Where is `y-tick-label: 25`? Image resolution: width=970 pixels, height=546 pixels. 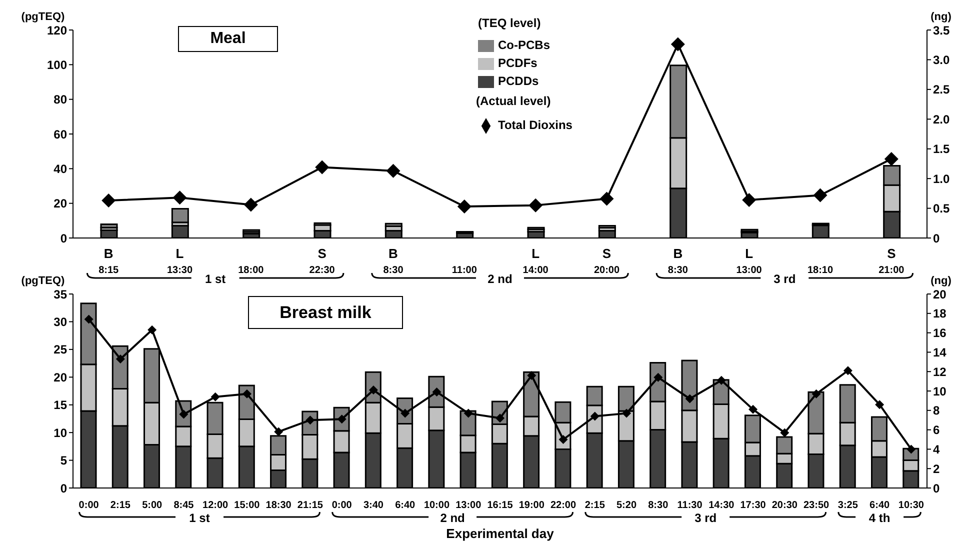
y-tick-label: 25 is located at coordinates (61, 349).